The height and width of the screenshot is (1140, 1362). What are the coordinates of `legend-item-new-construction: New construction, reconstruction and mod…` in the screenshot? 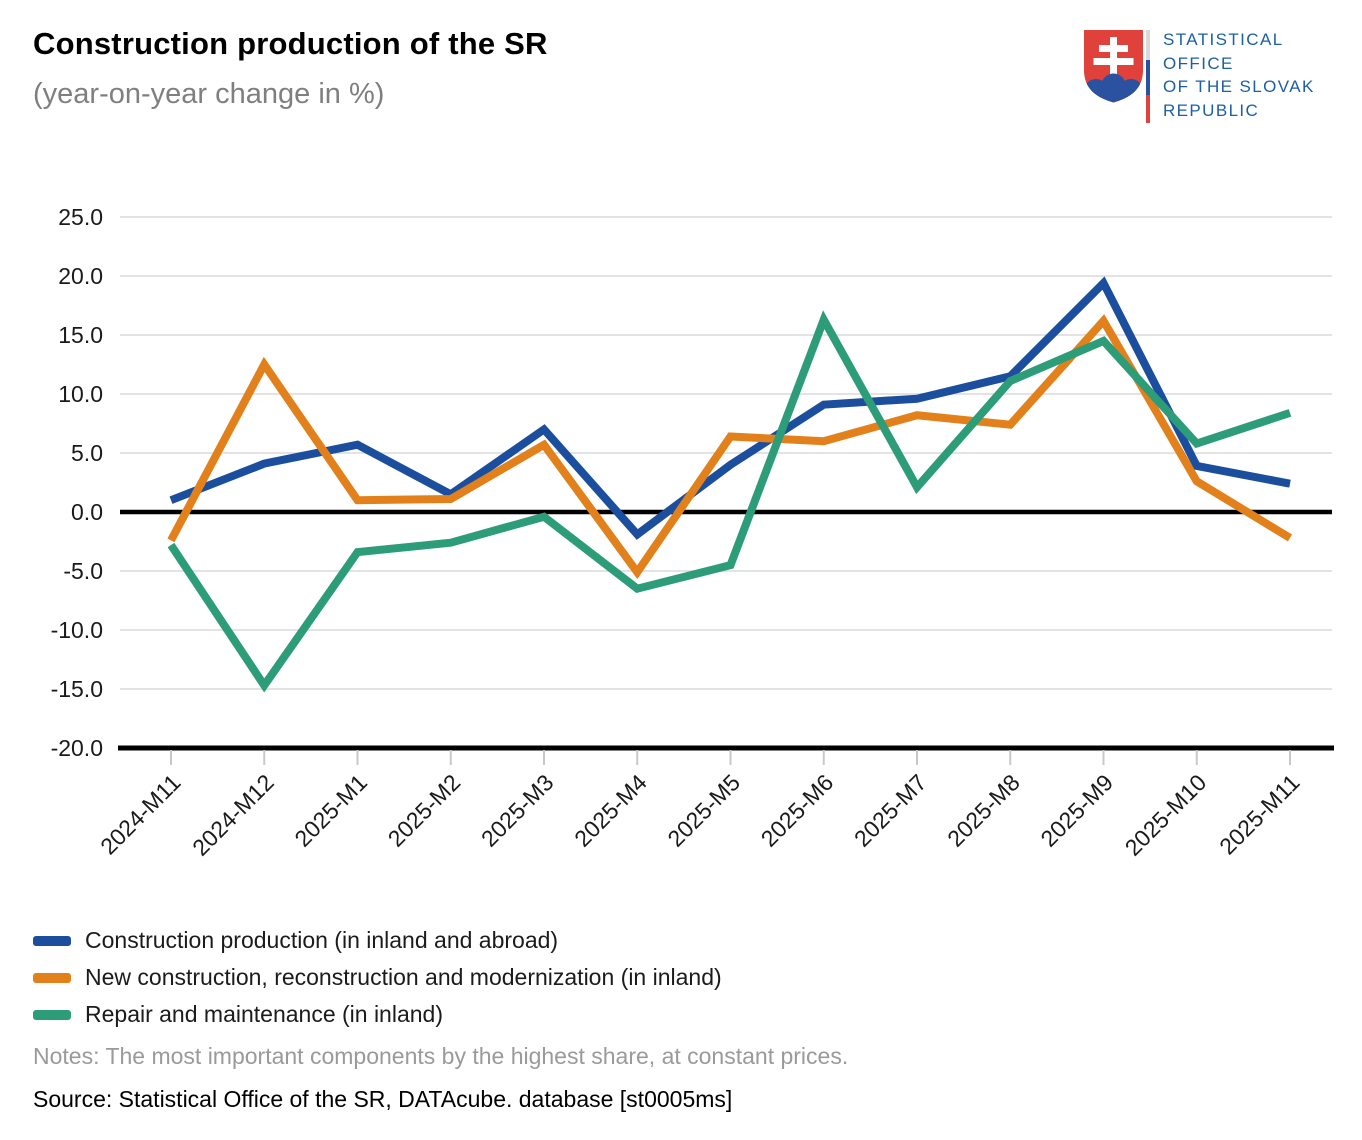 It's located at (377, 977).